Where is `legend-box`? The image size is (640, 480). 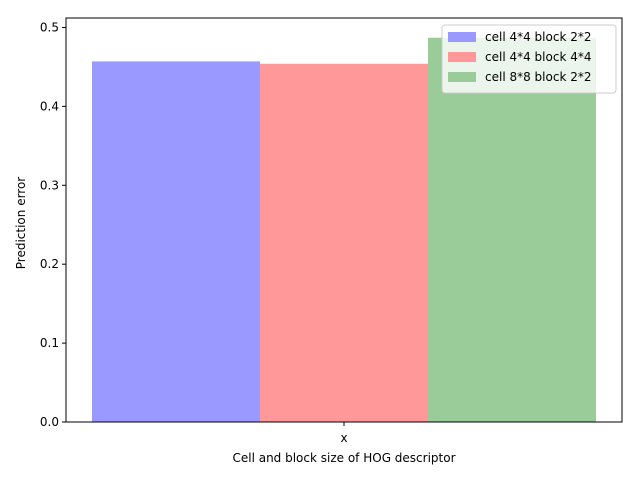 legend-box is located at coordinates (529, 59).